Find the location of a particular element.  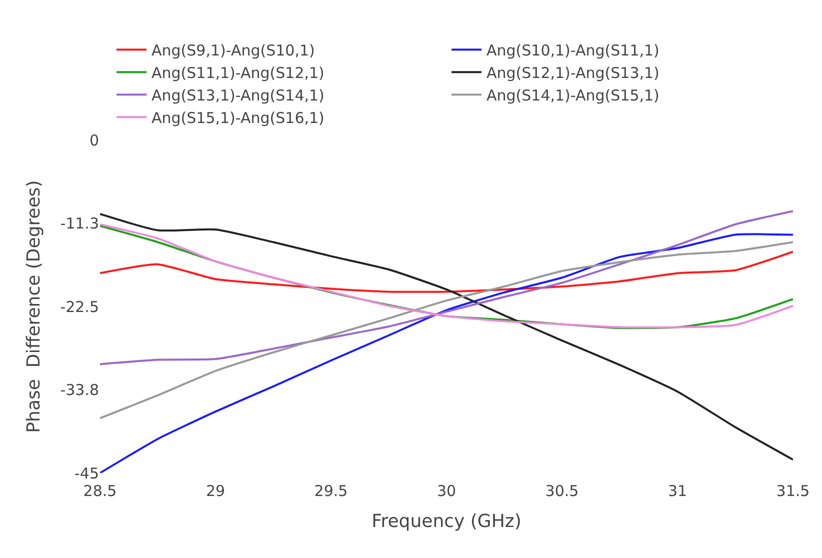

x-tick-label: 30.5 is located at coordinates (562, 491).